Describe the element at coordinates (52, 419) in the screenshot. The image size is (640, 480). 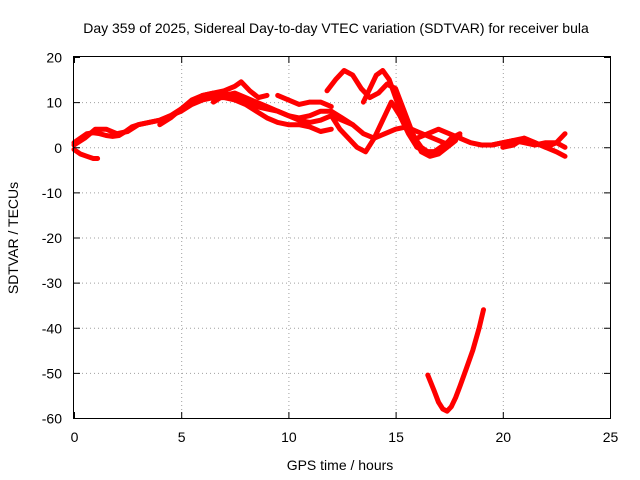
I see `y-tick-label: -60` at that location.